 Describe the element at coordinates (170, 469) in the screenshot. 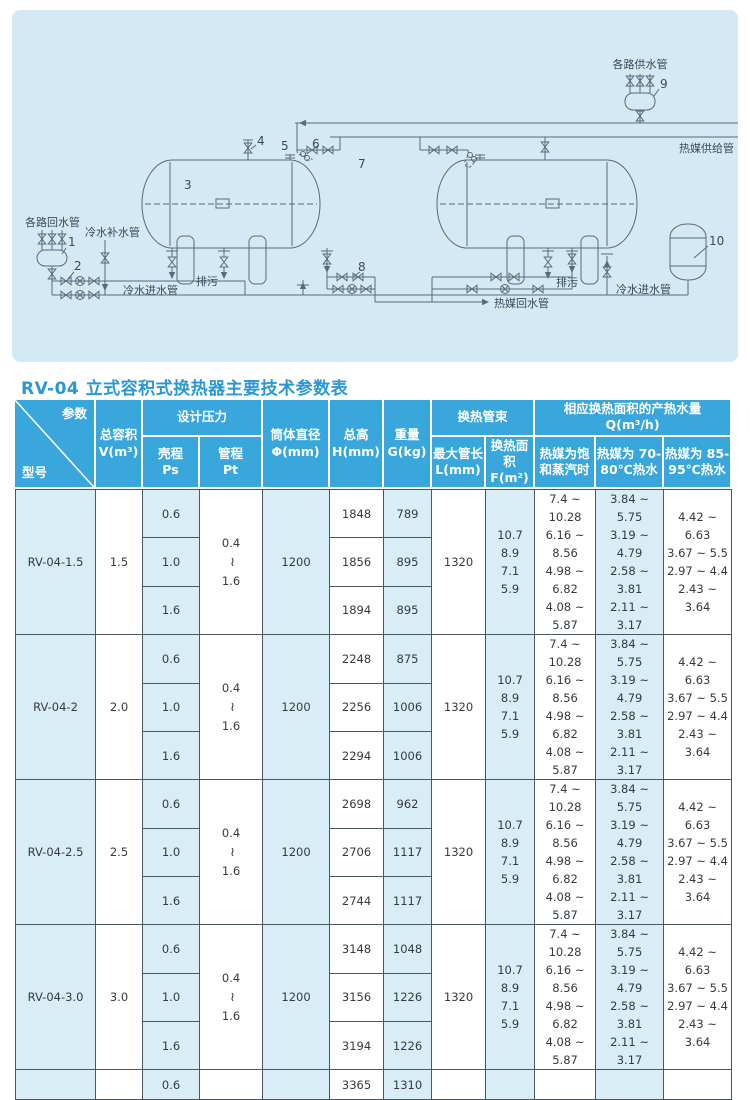

I see `header-shell-line2: Ps` at that location.